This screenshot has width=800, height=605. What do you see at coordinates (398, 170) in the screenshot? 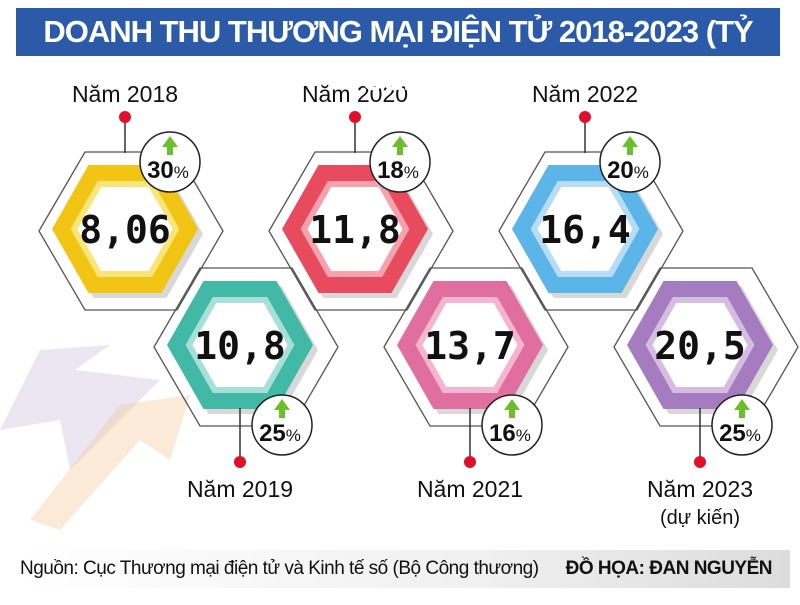
I see `growth-label: 18%` at bounding box center [398, 170].